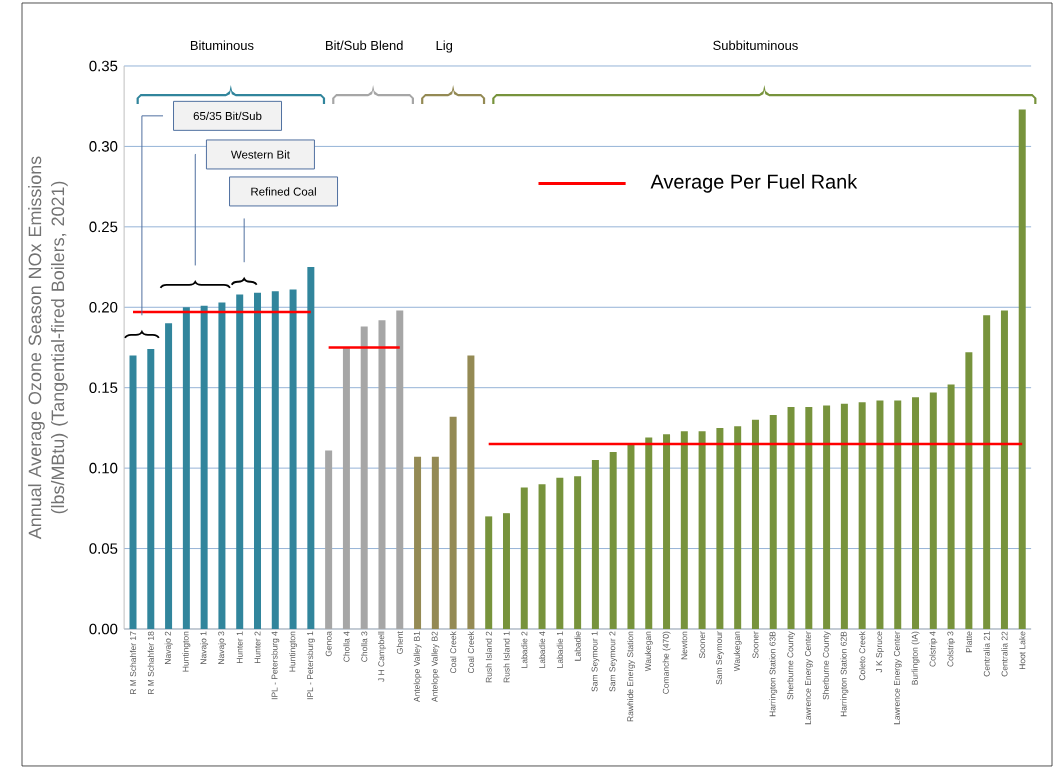 The height and width of the screenshot is (769, 1055). Describe the element at coordinates (168, 647) in the screenshot. I see `x-tick-label: Navajo 2` at that location.